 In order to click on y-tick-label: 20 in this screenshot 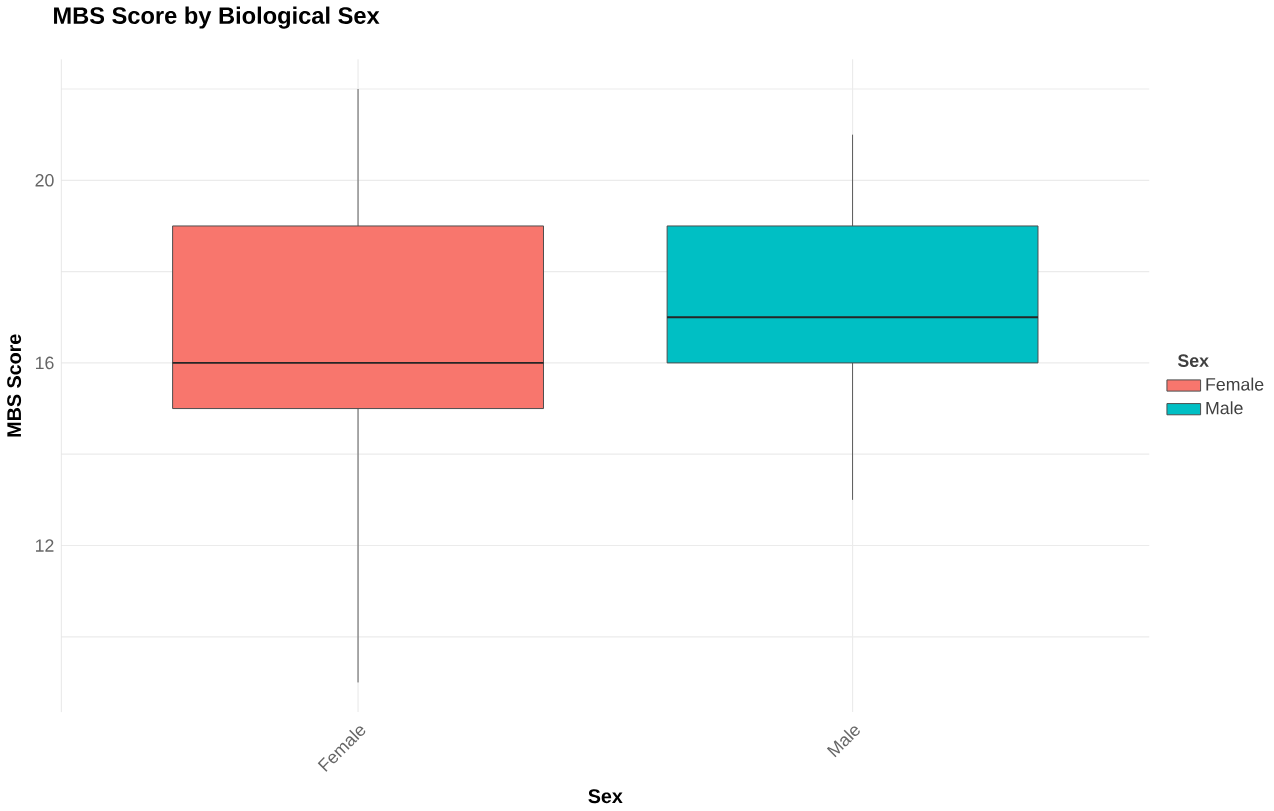, I will do `click(44, 180)`.